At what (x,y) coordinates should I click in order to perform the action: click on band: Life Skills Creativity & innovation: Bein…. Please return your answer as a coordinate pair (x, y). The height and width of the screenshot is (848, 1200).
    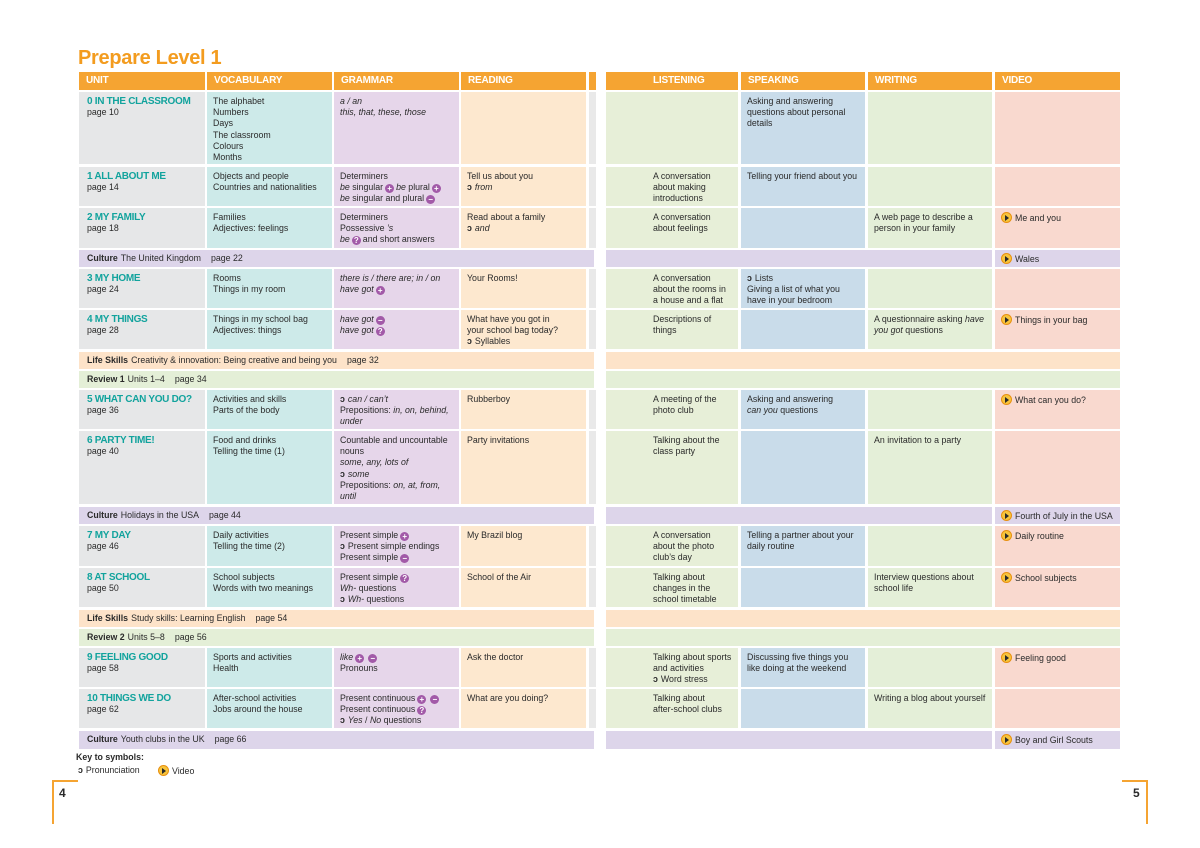
    Looking at the image, I should click on (336, 360).